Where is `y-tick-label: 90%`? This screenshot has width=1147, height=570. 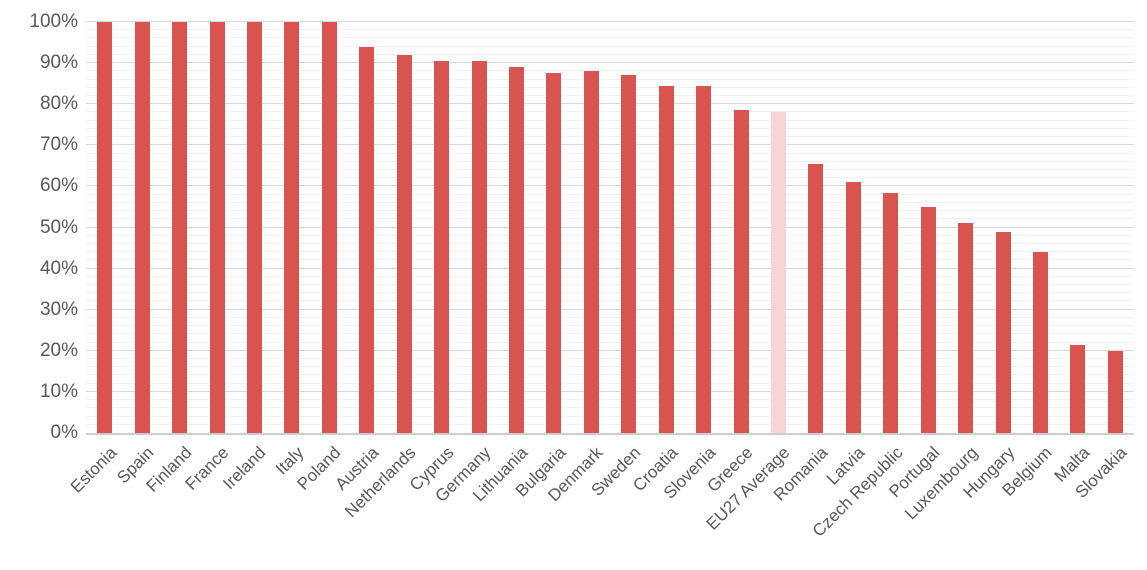 y-tick-label: 90% is located at coordinates (58, 63).